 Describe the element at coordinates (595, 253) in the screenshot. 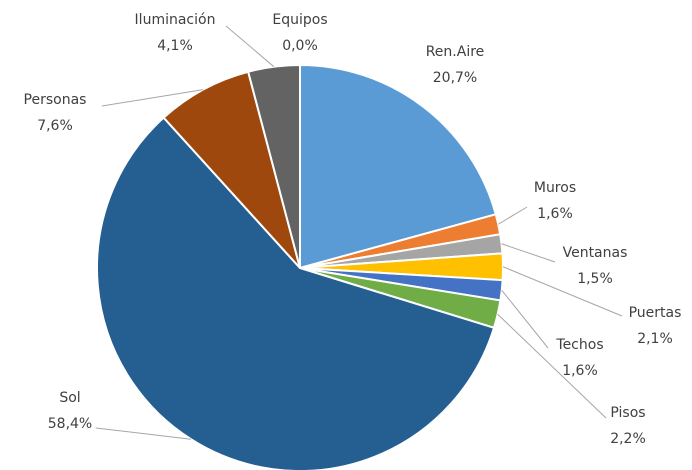

I see `slice-label: Ventanas` at that location.